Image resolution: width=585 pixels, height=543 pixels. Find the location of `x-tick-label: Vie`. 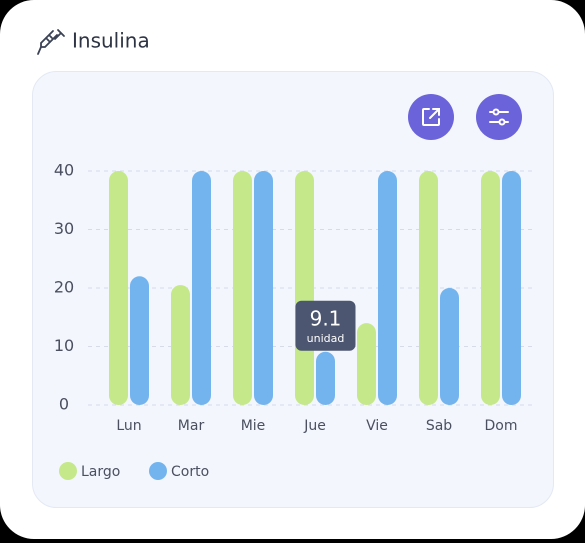

x-tick-label: Vie is located at coordinates (377, 426).